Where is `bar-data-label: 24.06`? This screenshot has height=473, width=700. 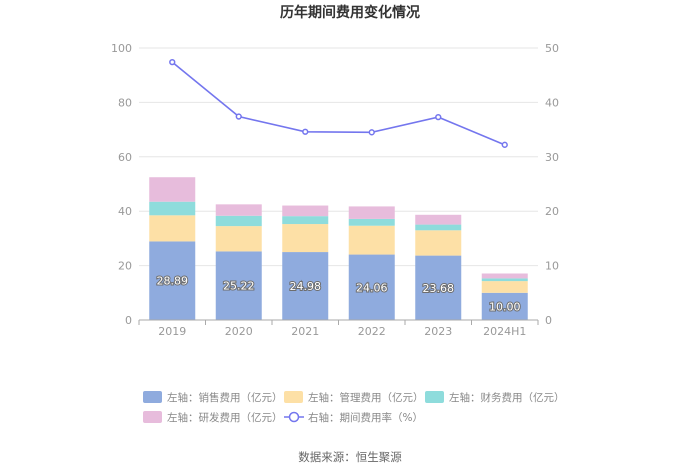 bar-data-label: 24.06 is located at coordinates (372, 287).